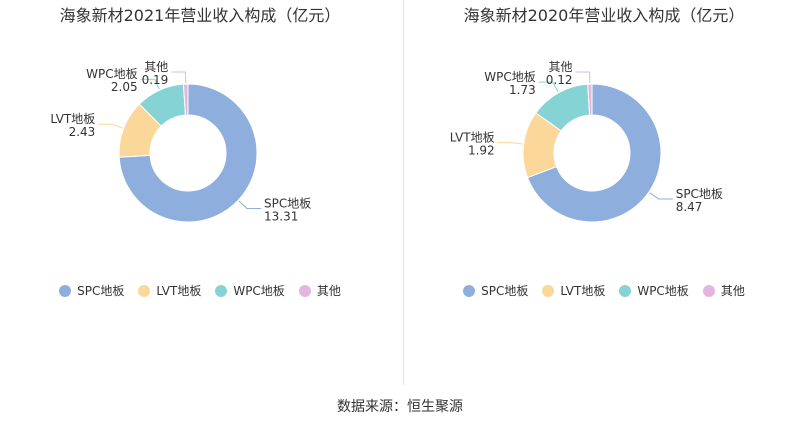  I want to click on slice-value-3: 2.05, so click(124, 87).